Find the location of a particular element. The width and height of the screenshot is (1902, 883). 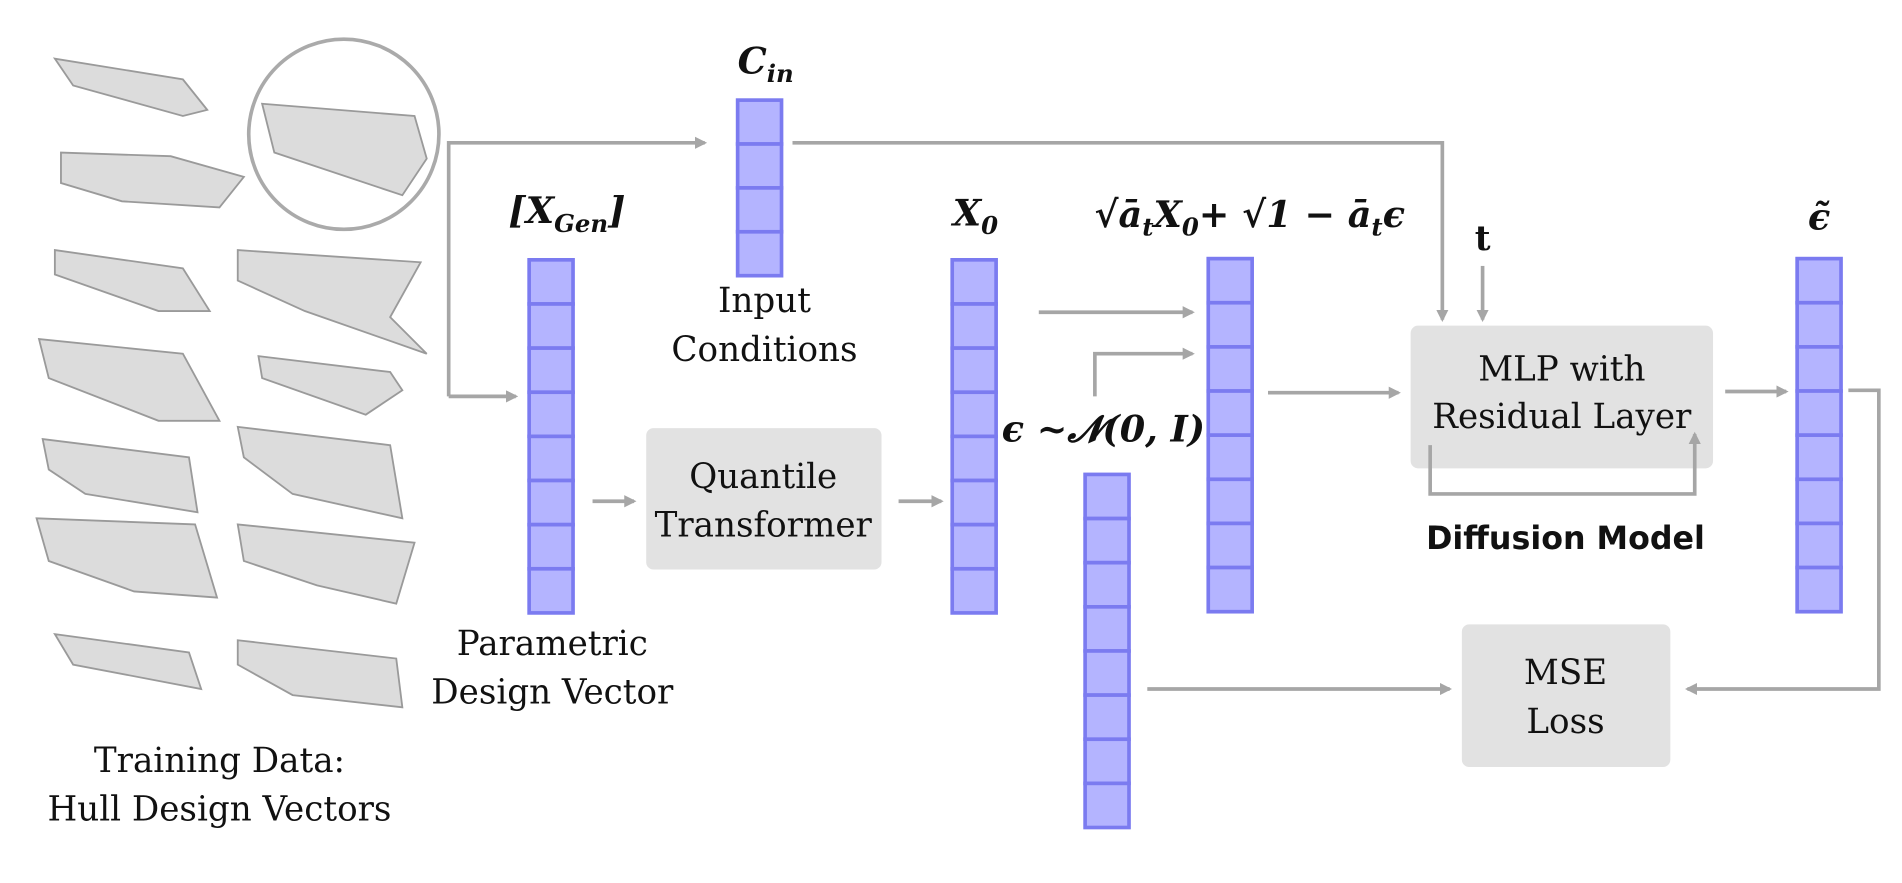

quantile-box-text: Transformer is located at coordinates (764, 526).